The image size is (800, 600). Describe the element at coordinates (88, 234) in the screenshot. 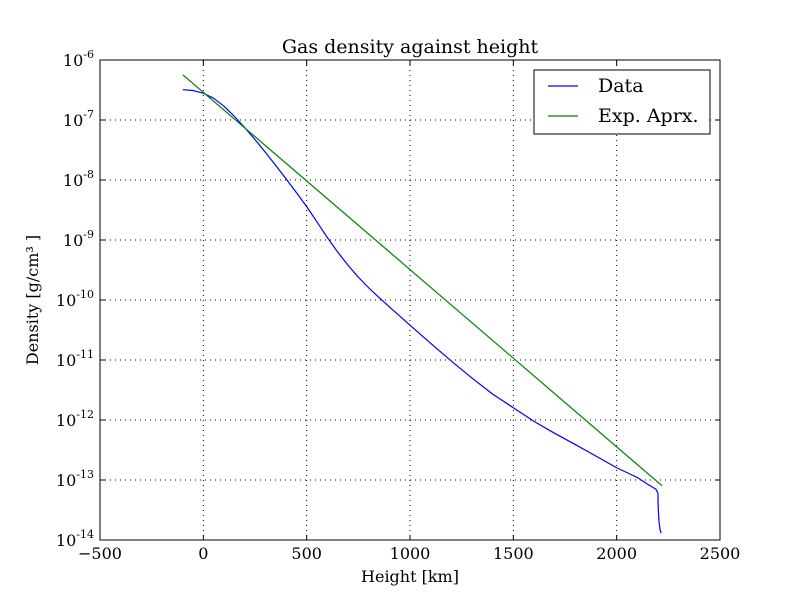

I see `y-tick-label-exponent: -9` at that location.